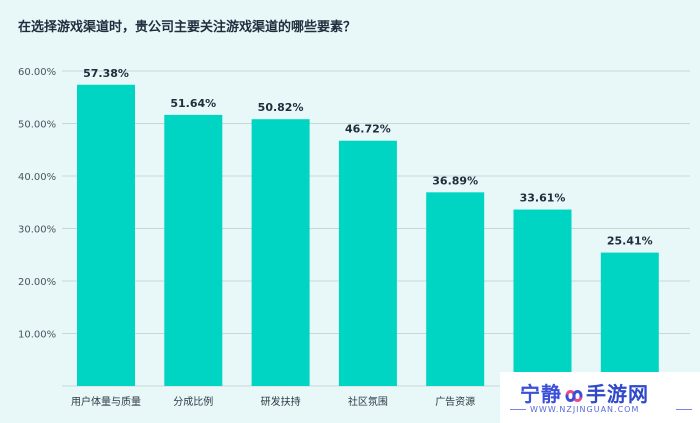 Image resolution: width=700 pixels, height=423 pixels. I want to click on x-tick-label: 用户体量与质量, so click(106, 401).